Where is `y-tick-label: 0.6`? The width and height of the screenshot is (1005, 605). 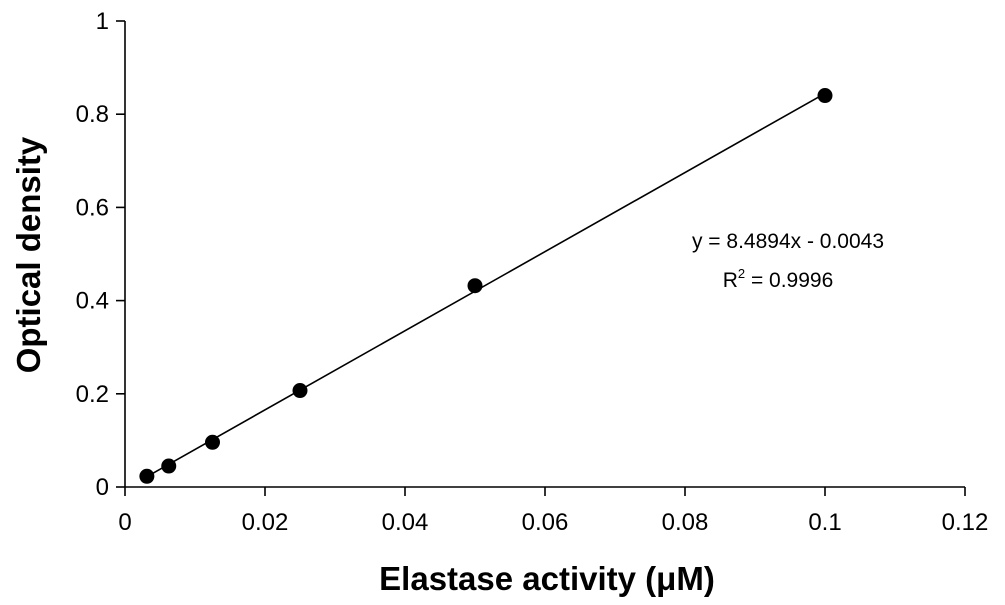 y-tick-label: 0.6 is located at coordinates (92, 207).